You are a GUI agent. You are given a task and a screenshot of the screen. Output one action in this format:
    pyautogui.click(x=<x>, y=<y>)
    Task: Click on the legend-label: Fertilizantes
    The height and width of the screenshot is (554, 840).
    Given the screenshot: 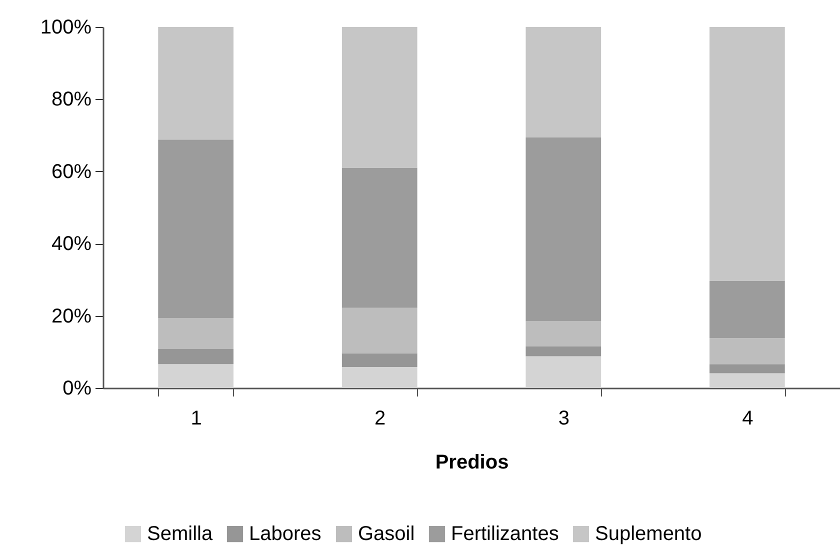 What is the action you would take?
    pyautogui.click(x=505, y=534)
    